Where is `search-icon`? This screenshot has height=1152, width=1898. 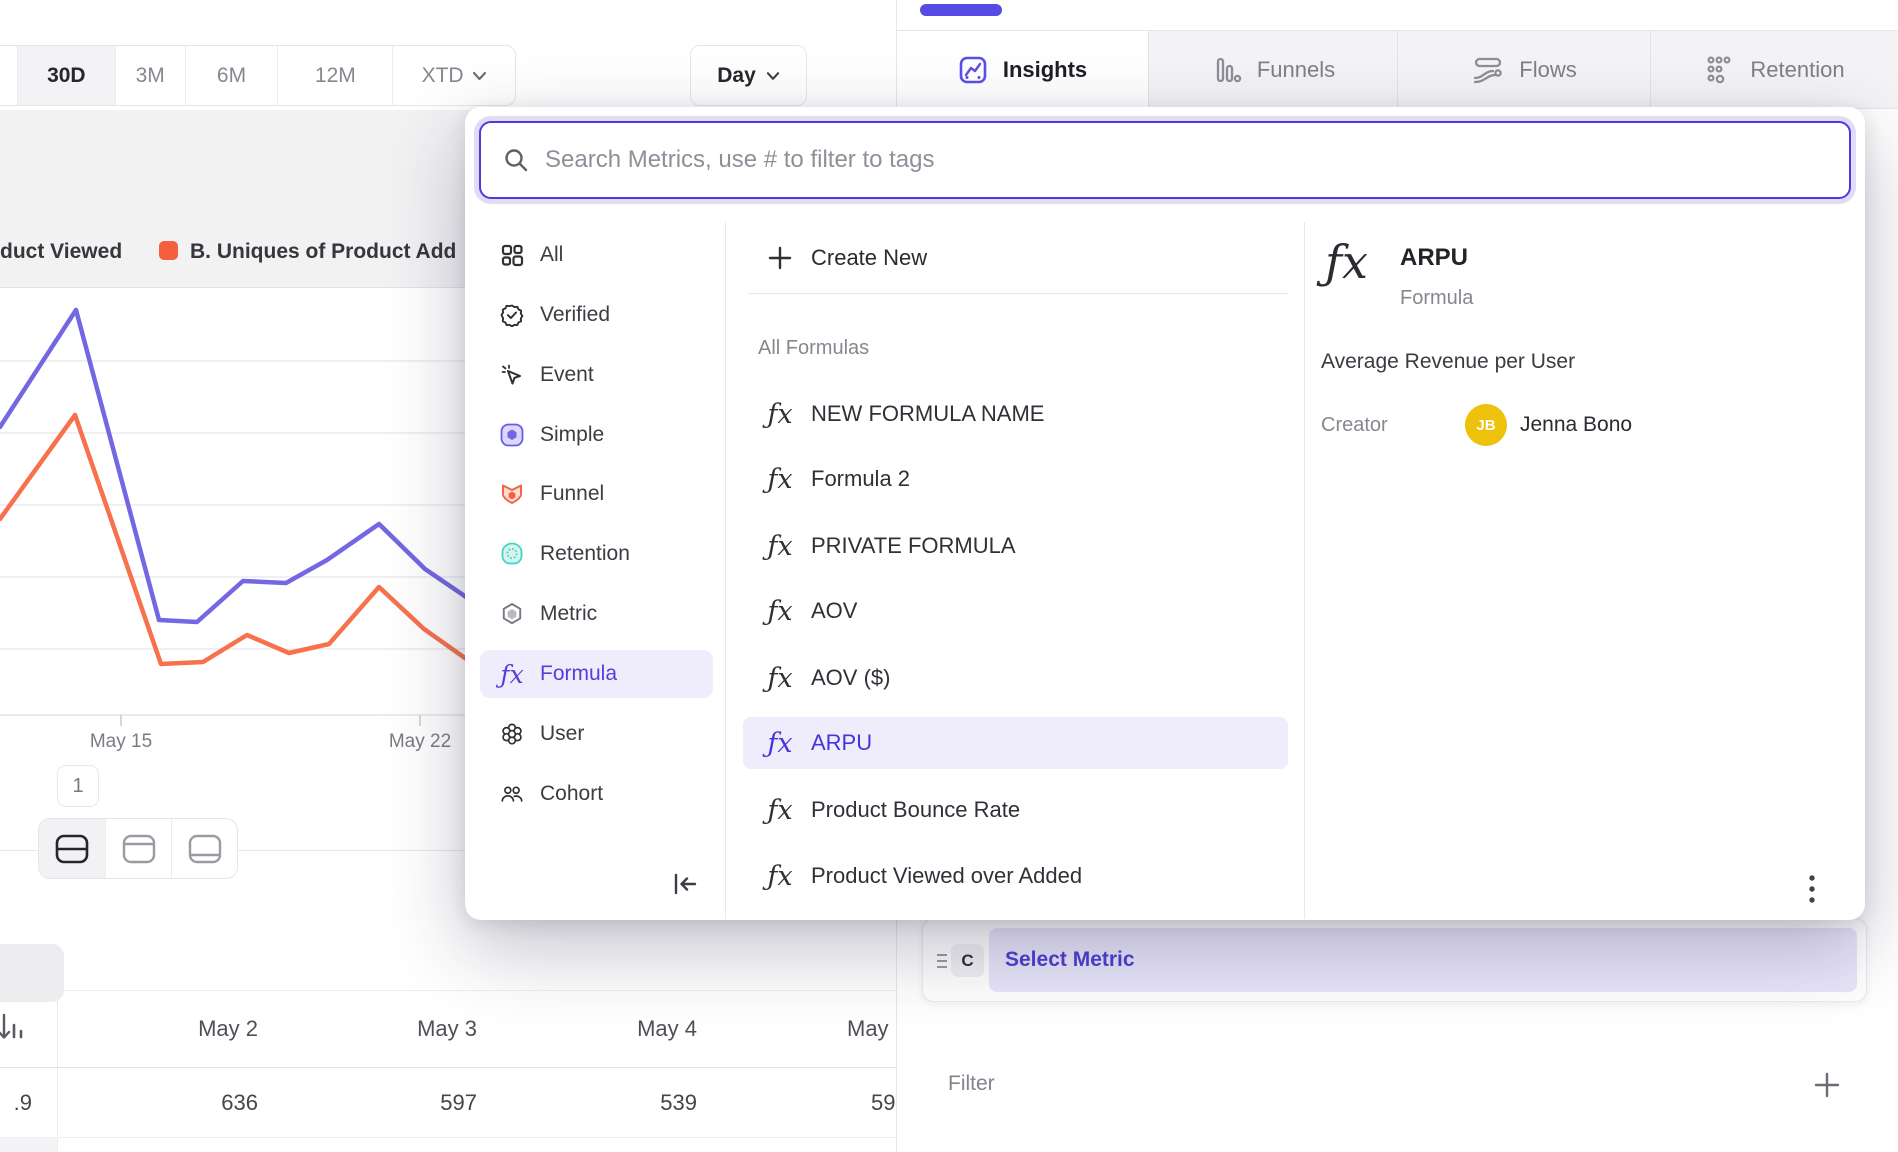
search-icon is located at coordinates (516, 160).